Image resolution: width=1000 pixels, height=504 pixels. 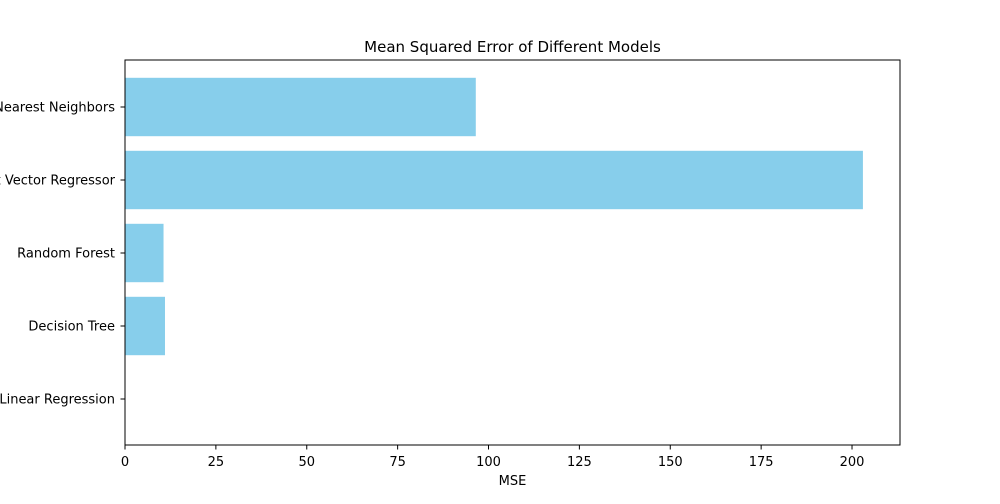 I want to click on x-tick-label: 125, so click(x=579, y=462).